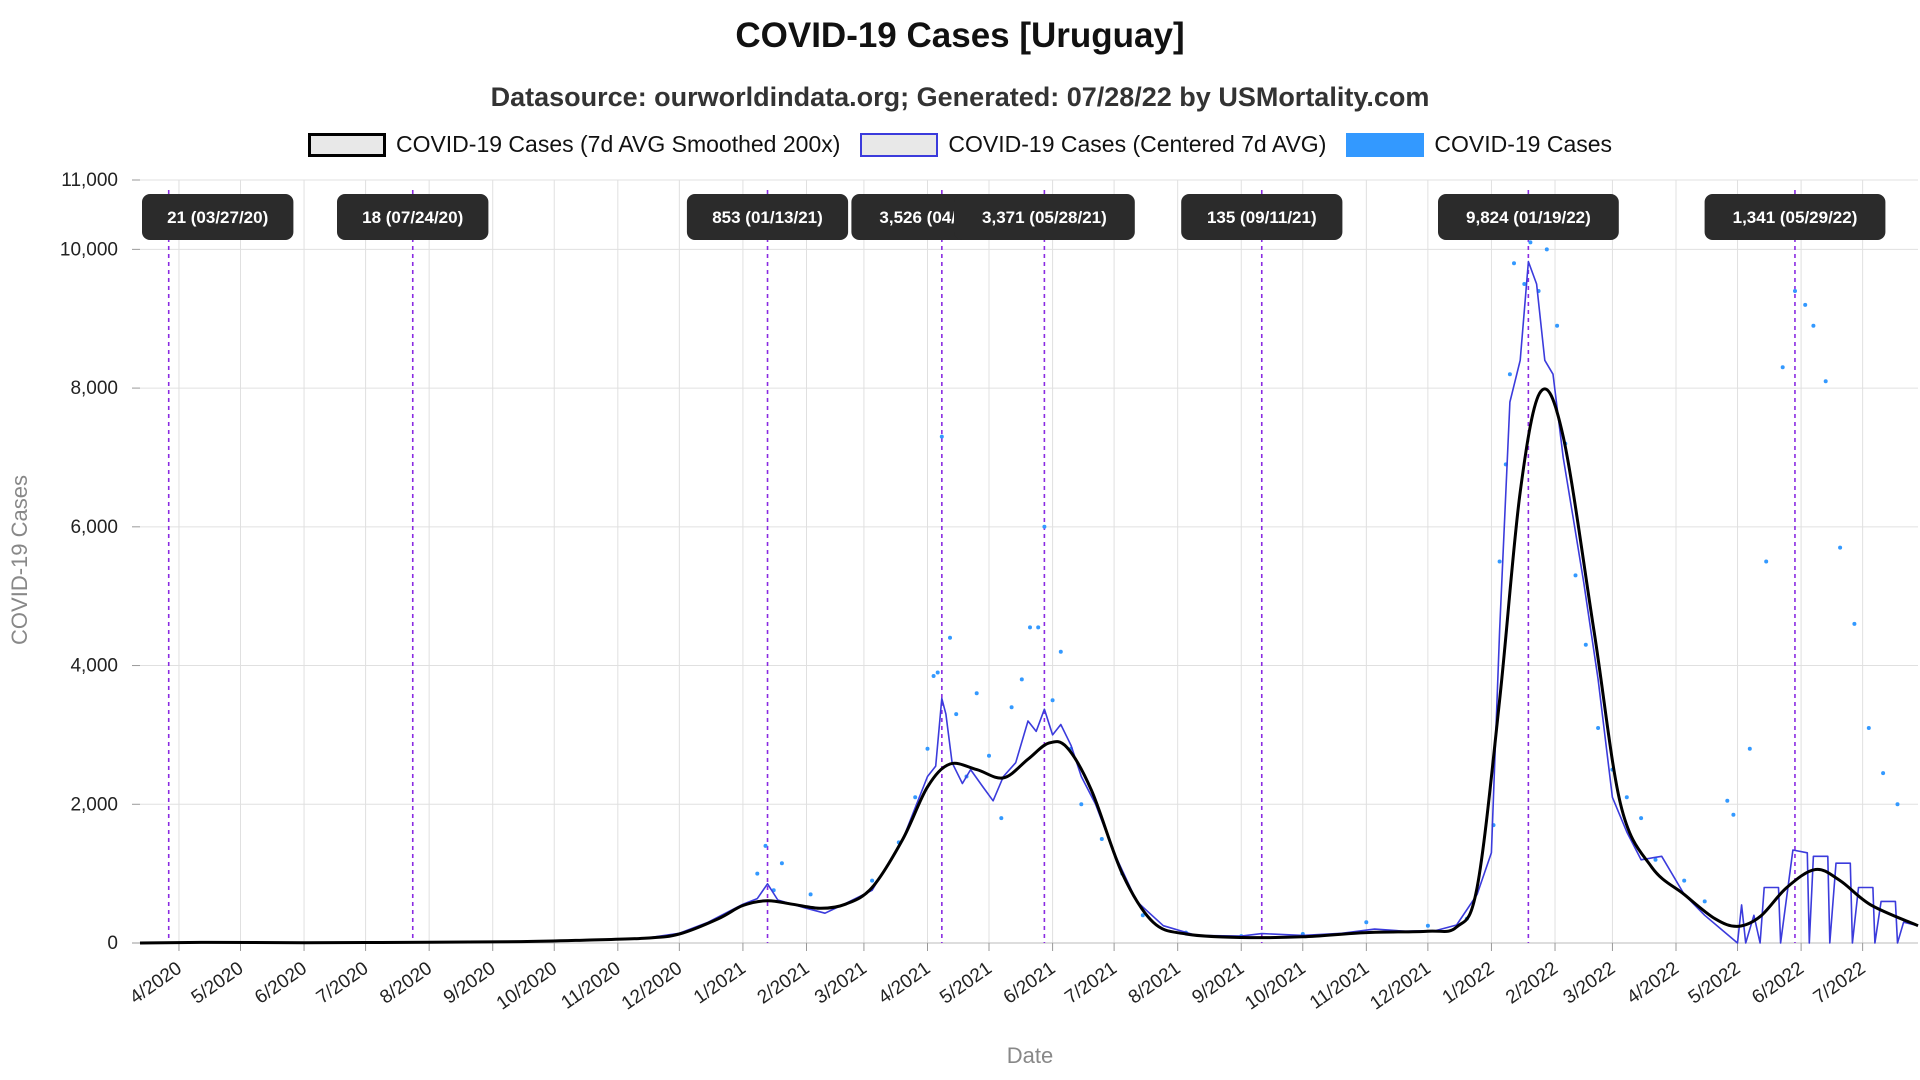  I want to click on y-axis-ticks: 0 2,000 4,000 6,000 8,000 10,000 11,000, so click(100, 562).